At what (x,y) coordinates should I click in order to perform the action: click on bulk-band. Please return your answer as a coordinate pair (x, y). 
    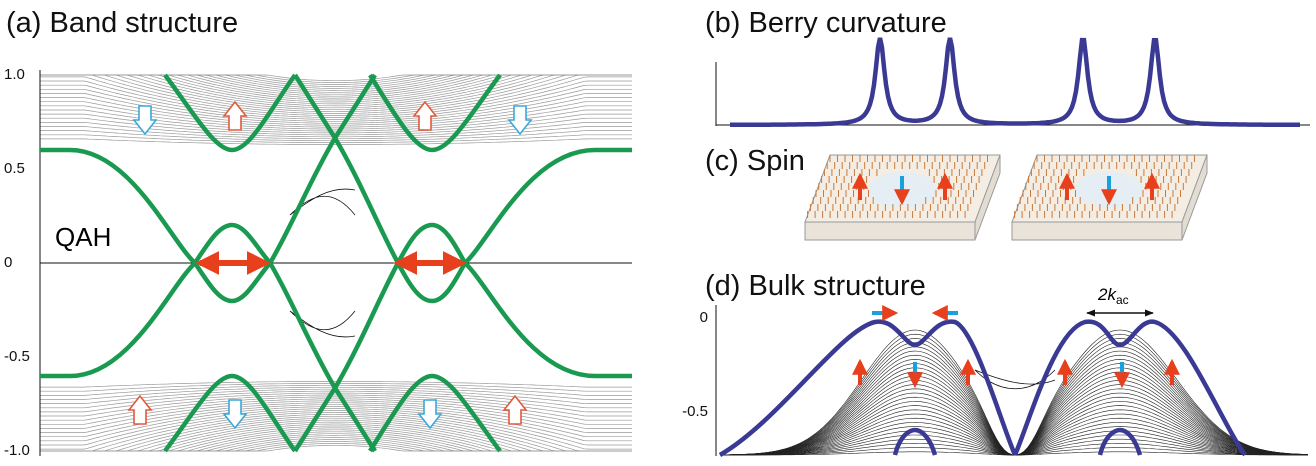
    Looking at the image, I should click on (982, 388).